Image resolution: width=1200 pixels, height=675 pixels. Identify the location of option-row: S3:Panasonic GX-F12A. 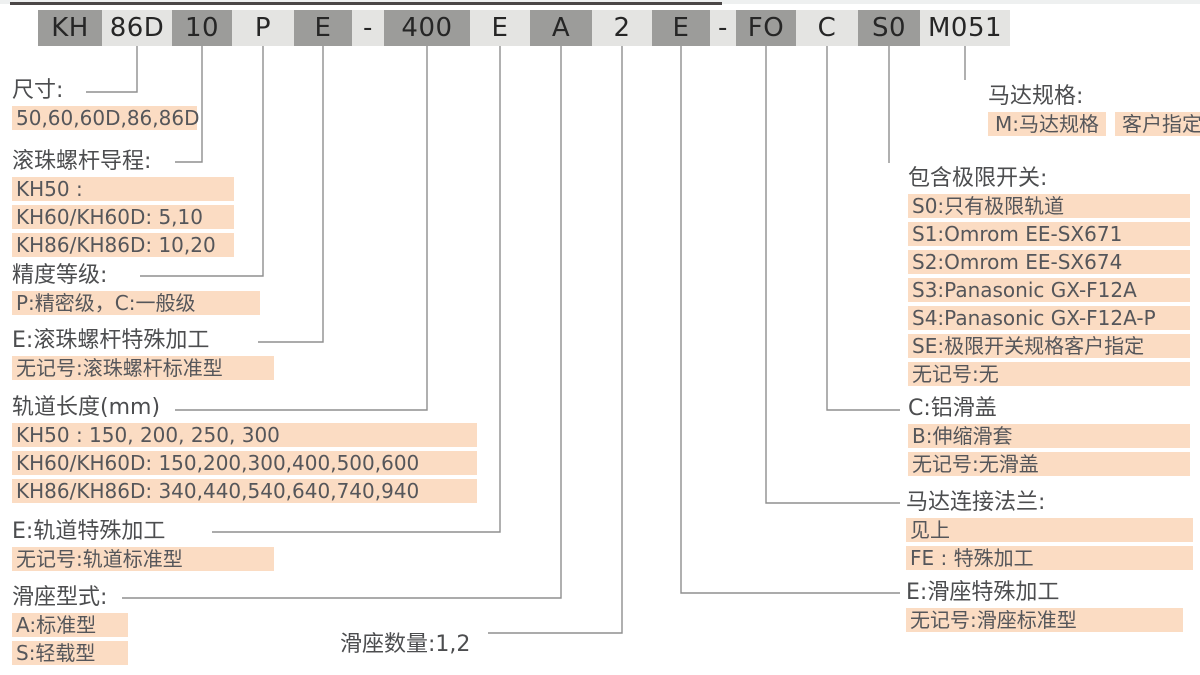
(1049, 290).